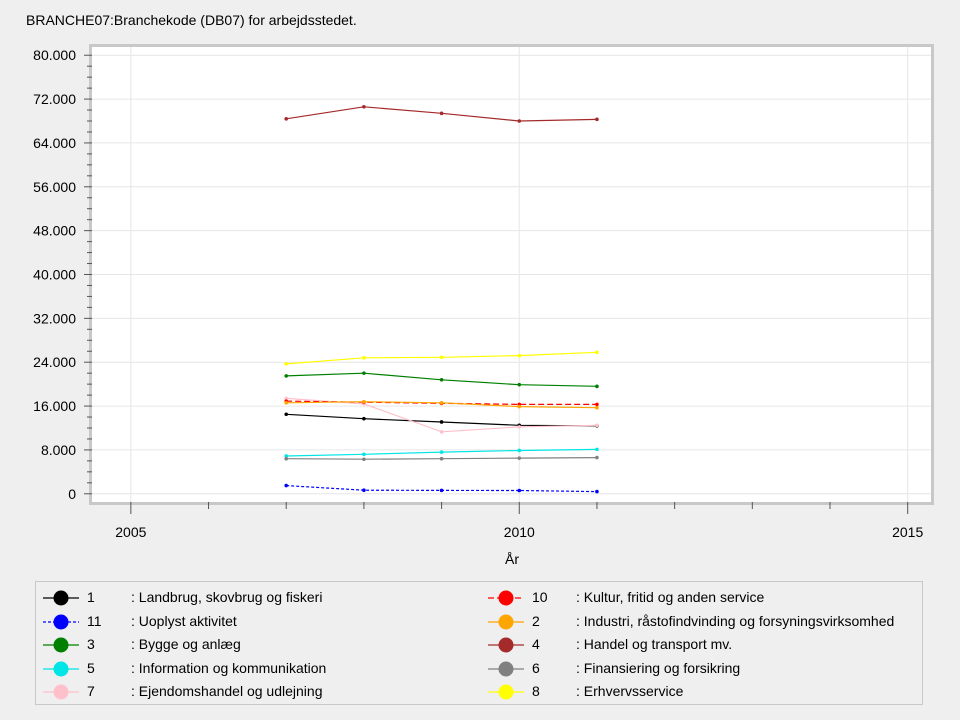  Describe the element at coordinates (536, 620) in the screenshot. I see `legend-code: 2` at that location.